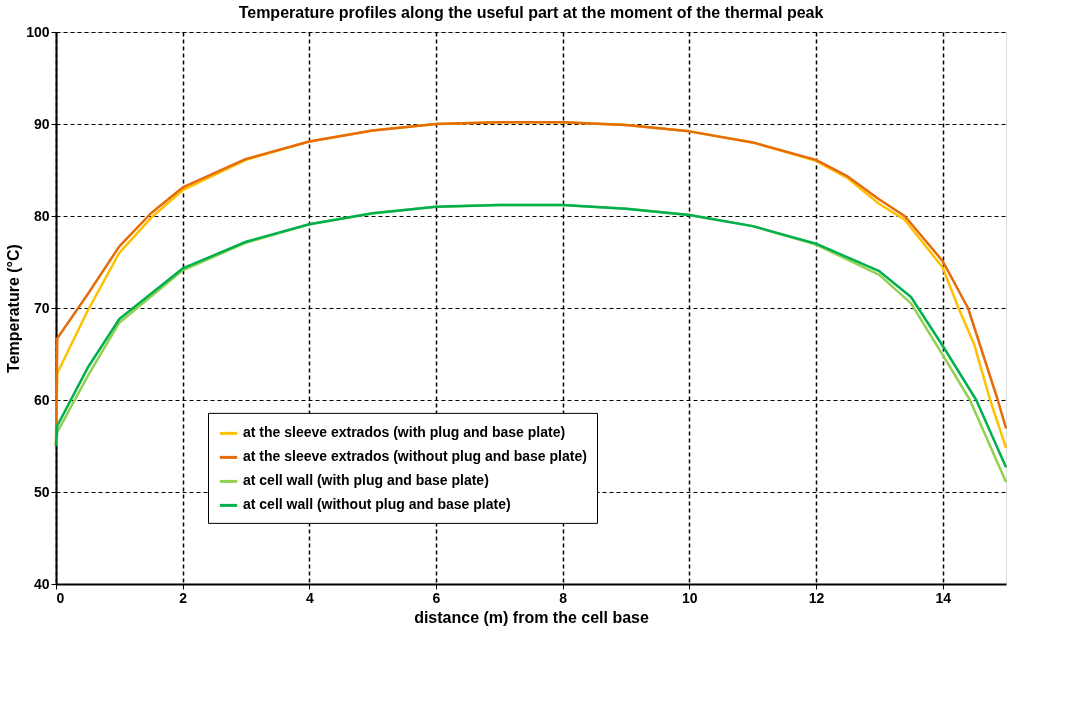  Describe the element at coordinates (415, 456) in the screenshot. I see `legend-label: at the sleeve extrados (without plug and base plate)` at that location.